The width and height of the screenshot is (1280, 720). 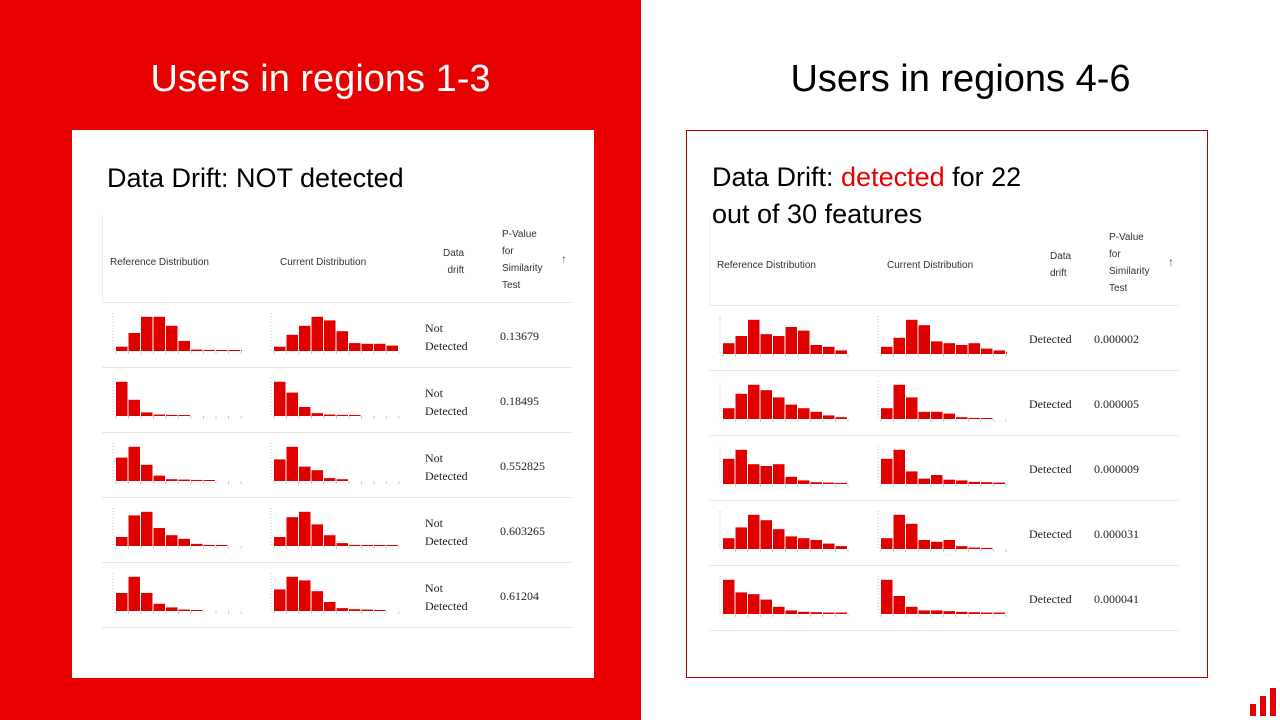 What do you see at coordinates (337, 595) in the screenshot?
I see `table-row: Not Detected 0.61204` at bounding box center [337, 595].